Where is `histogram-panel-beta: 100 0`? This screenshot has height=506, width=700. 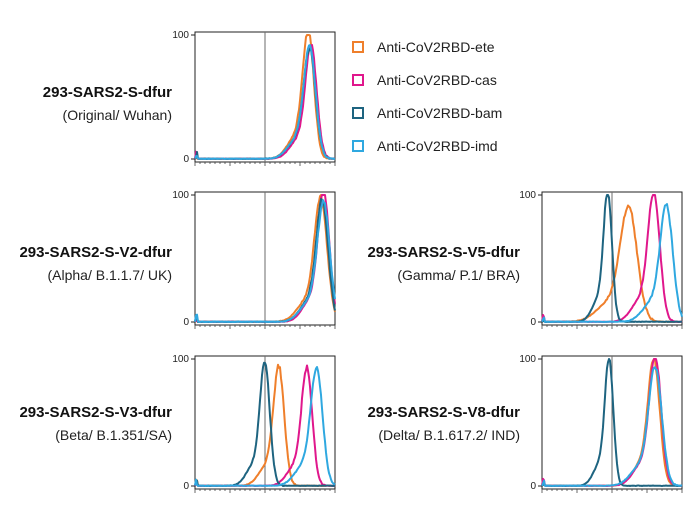 histogram-panel-beta: 100 0 is located at coordinates (254, 423).